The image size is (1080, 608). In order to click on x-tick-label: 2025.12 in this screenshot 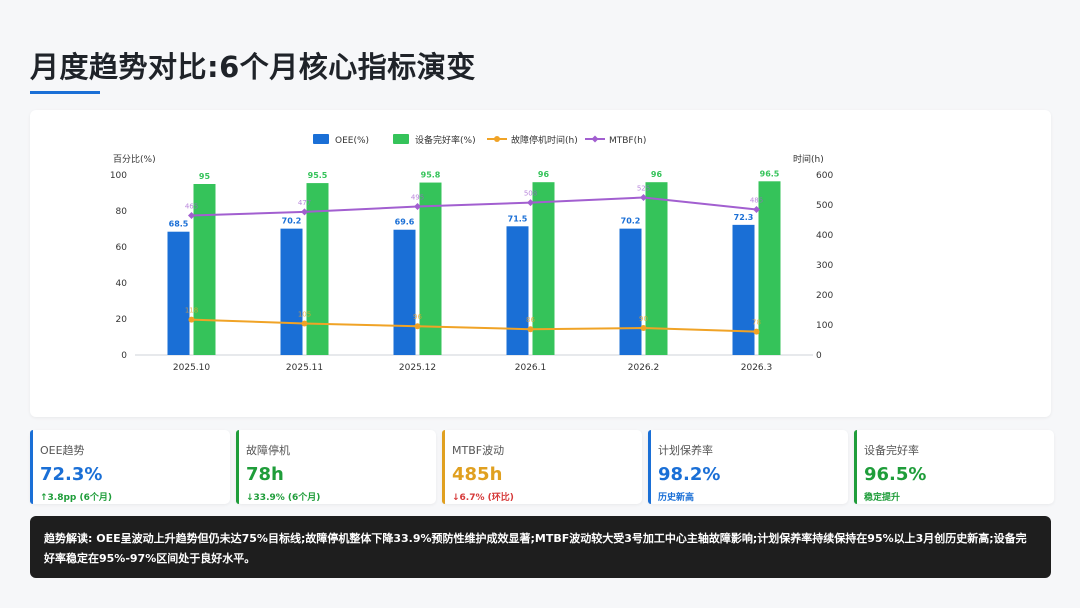, I will do `click(417, 368)`.